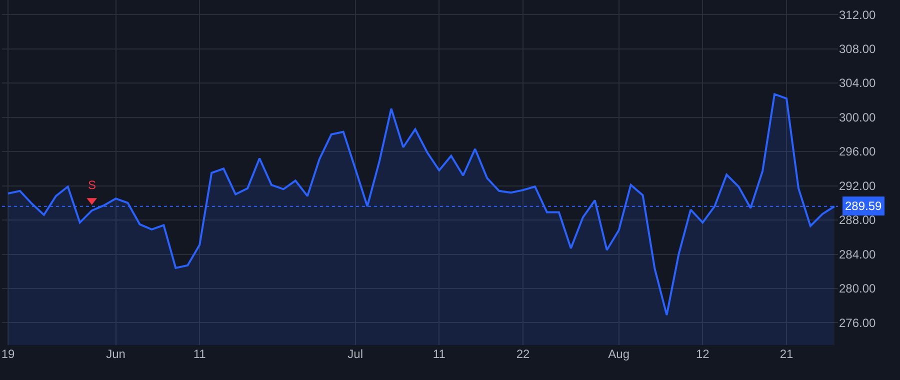 The height and width of the screenshot is (380, 900). What do you see at coordinates (857, 220) in the screenshot?
I see `y-tick-label: 288.00` at bounding box center [857, 220].